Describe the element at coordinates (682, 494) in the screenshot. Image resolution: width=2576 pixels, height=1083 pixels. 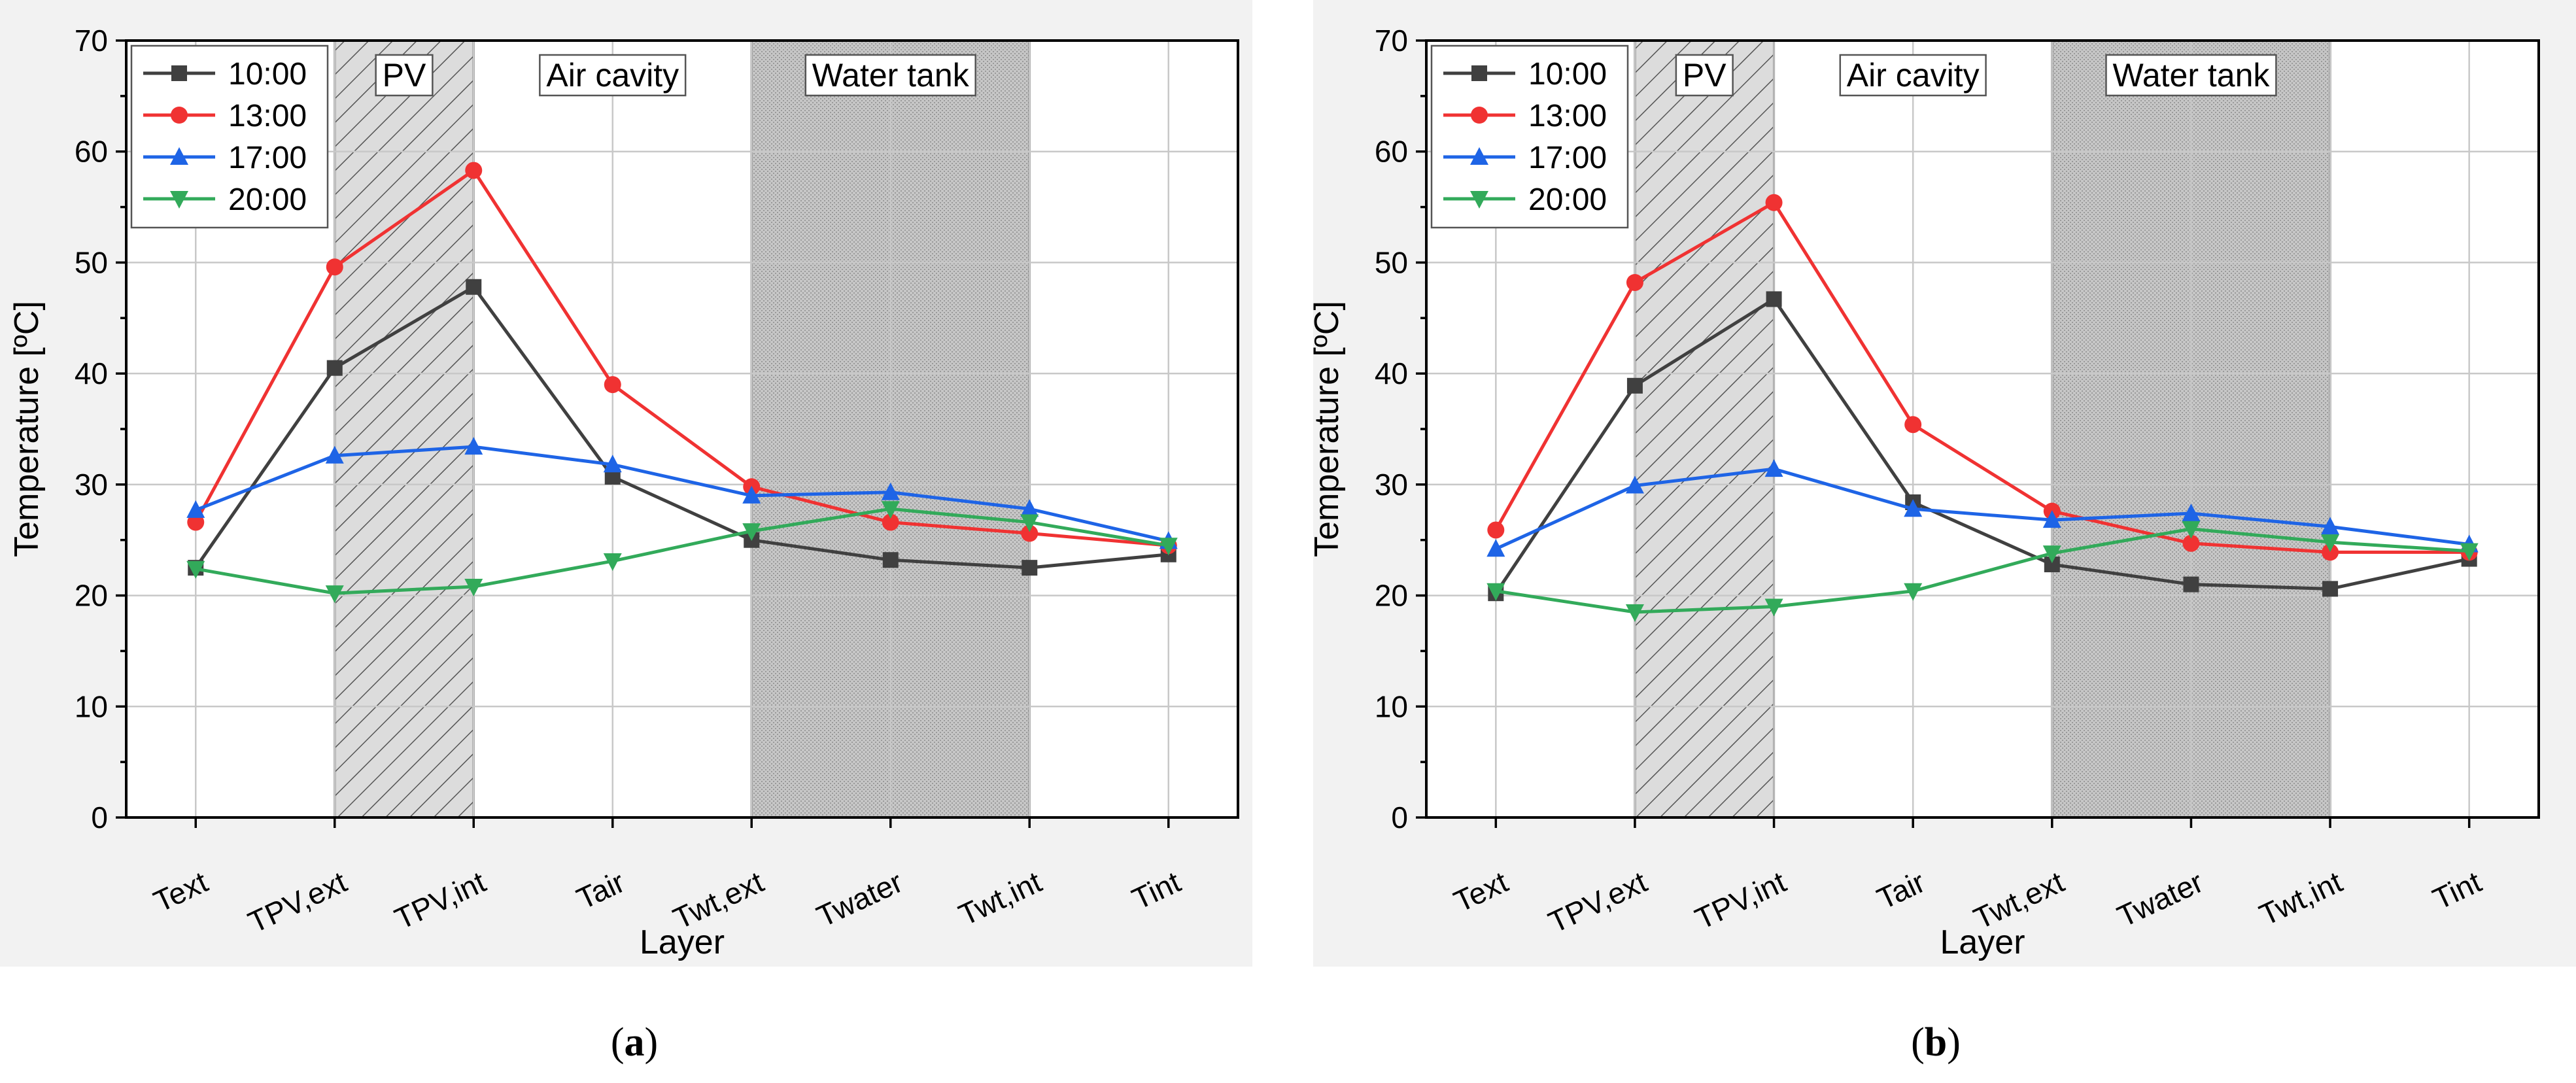
I see `series-line-17:00` at that location.